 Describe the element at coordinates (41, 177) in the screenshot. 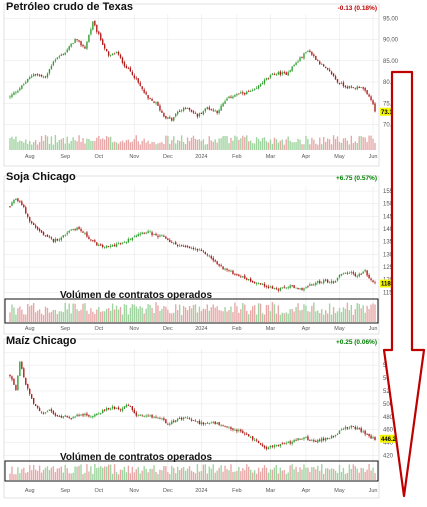

I see `chart-title: Soja Chicago` at that location.